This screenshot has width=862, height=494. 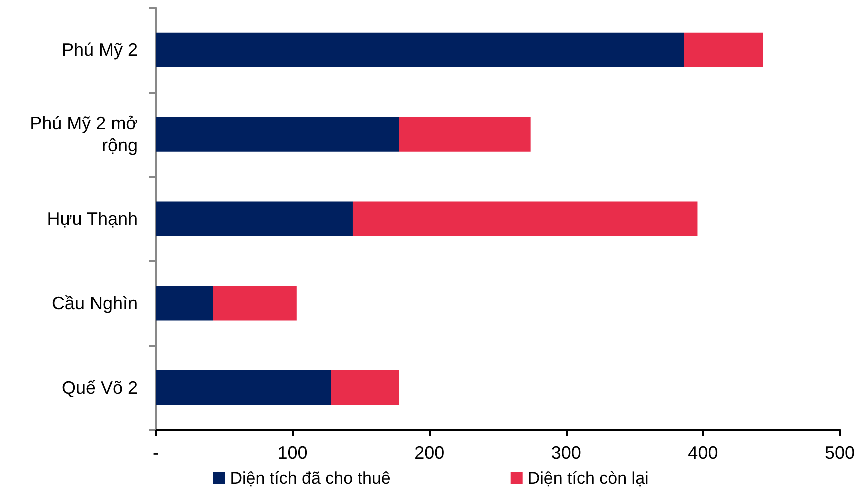 I want to click on legend-label: Diện tích đã cho thuê, so click(x=310, y=478).